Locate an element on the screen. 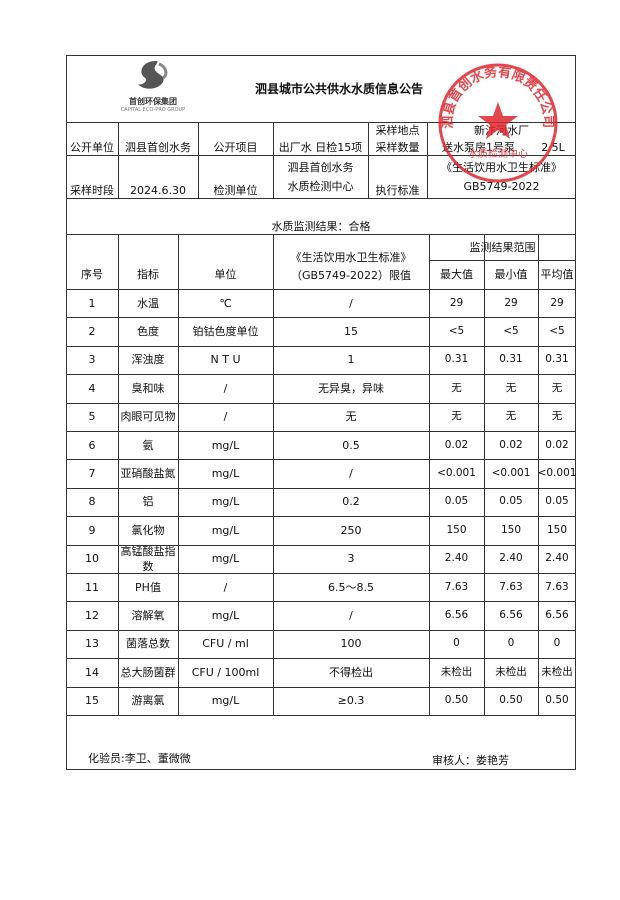 Image resolution: width=620 pixels, height=900 pixels. row-avg: 无 is located at coordinates (557, 416).